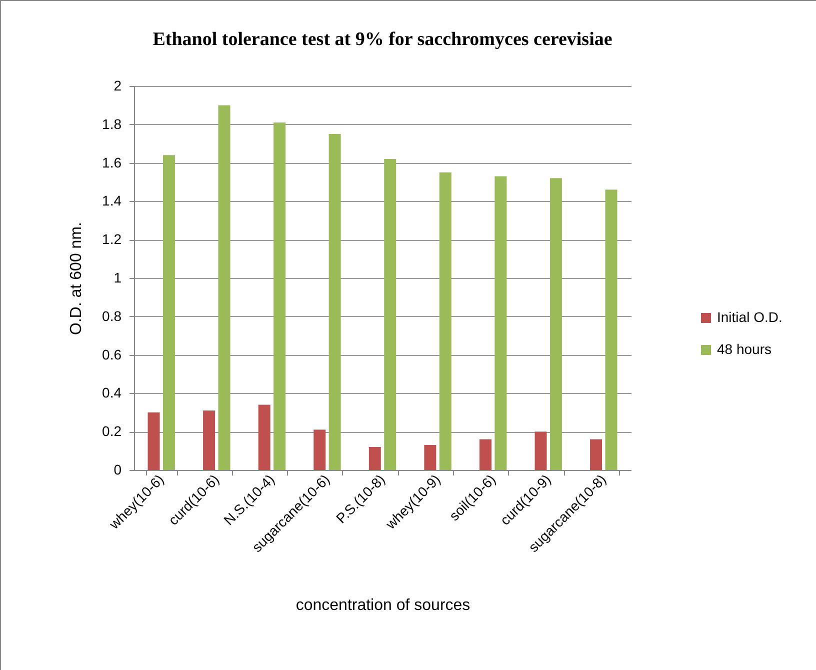 This screenshot has height=670, width=816. What do you see at coordinates (77, 278) in the screenshot?
I see `y-axis-title: O.D. at 600 nm.` at bounding box center [77, 278].